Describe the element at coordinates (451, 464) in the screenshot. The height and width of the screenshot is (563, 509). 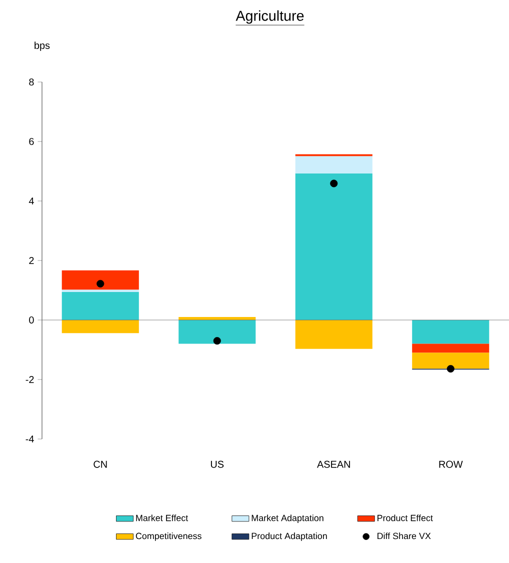
I see `x-tick-label: ROW` at that location.